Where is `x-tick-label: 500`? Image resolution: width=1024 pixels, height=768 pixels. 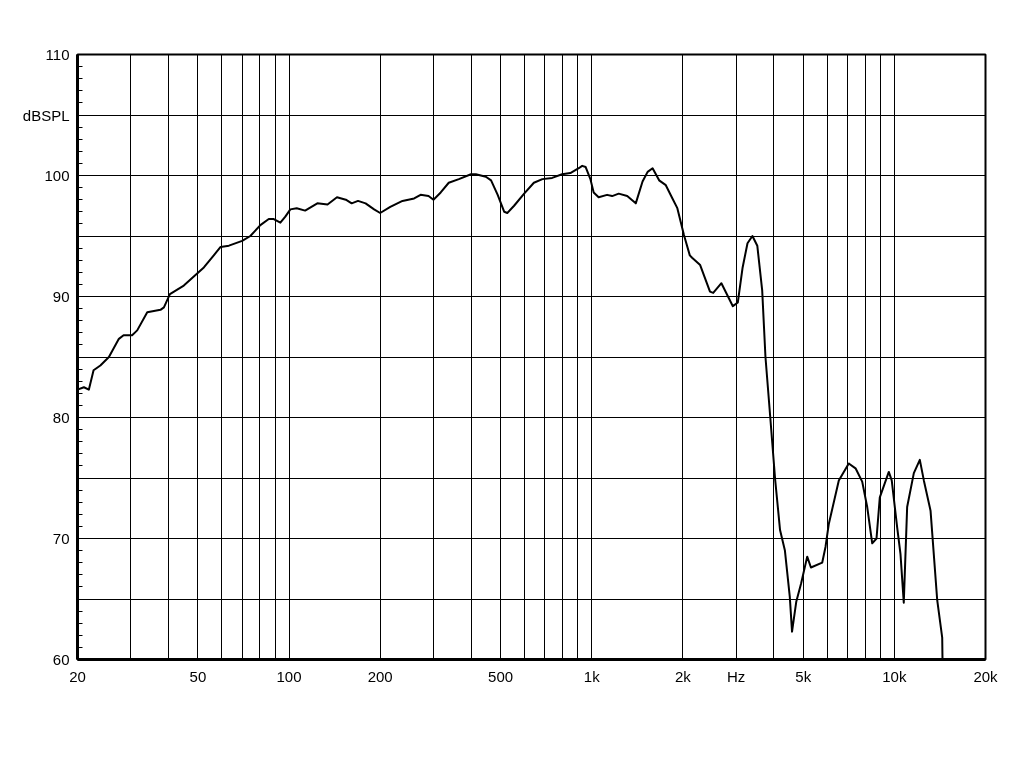
x-tick-label: 500 is located at coordinates (501, 676).